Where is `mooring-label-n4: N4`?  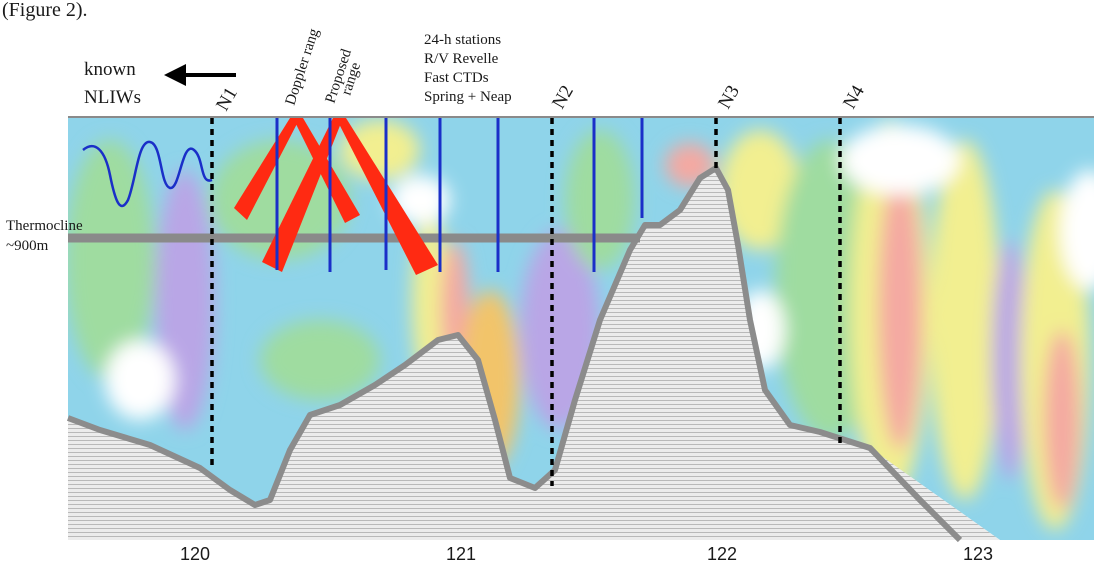 mooring-label-n4: N4 is located at coordinates (854, 96).